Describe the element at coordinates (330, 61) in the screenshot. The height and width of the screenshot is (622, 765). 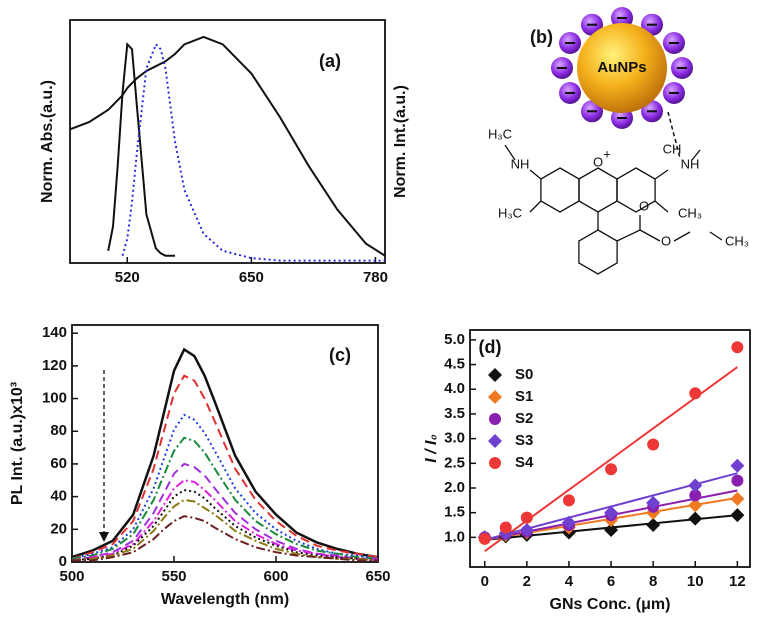
I see `panel-label: (a)` at that location.